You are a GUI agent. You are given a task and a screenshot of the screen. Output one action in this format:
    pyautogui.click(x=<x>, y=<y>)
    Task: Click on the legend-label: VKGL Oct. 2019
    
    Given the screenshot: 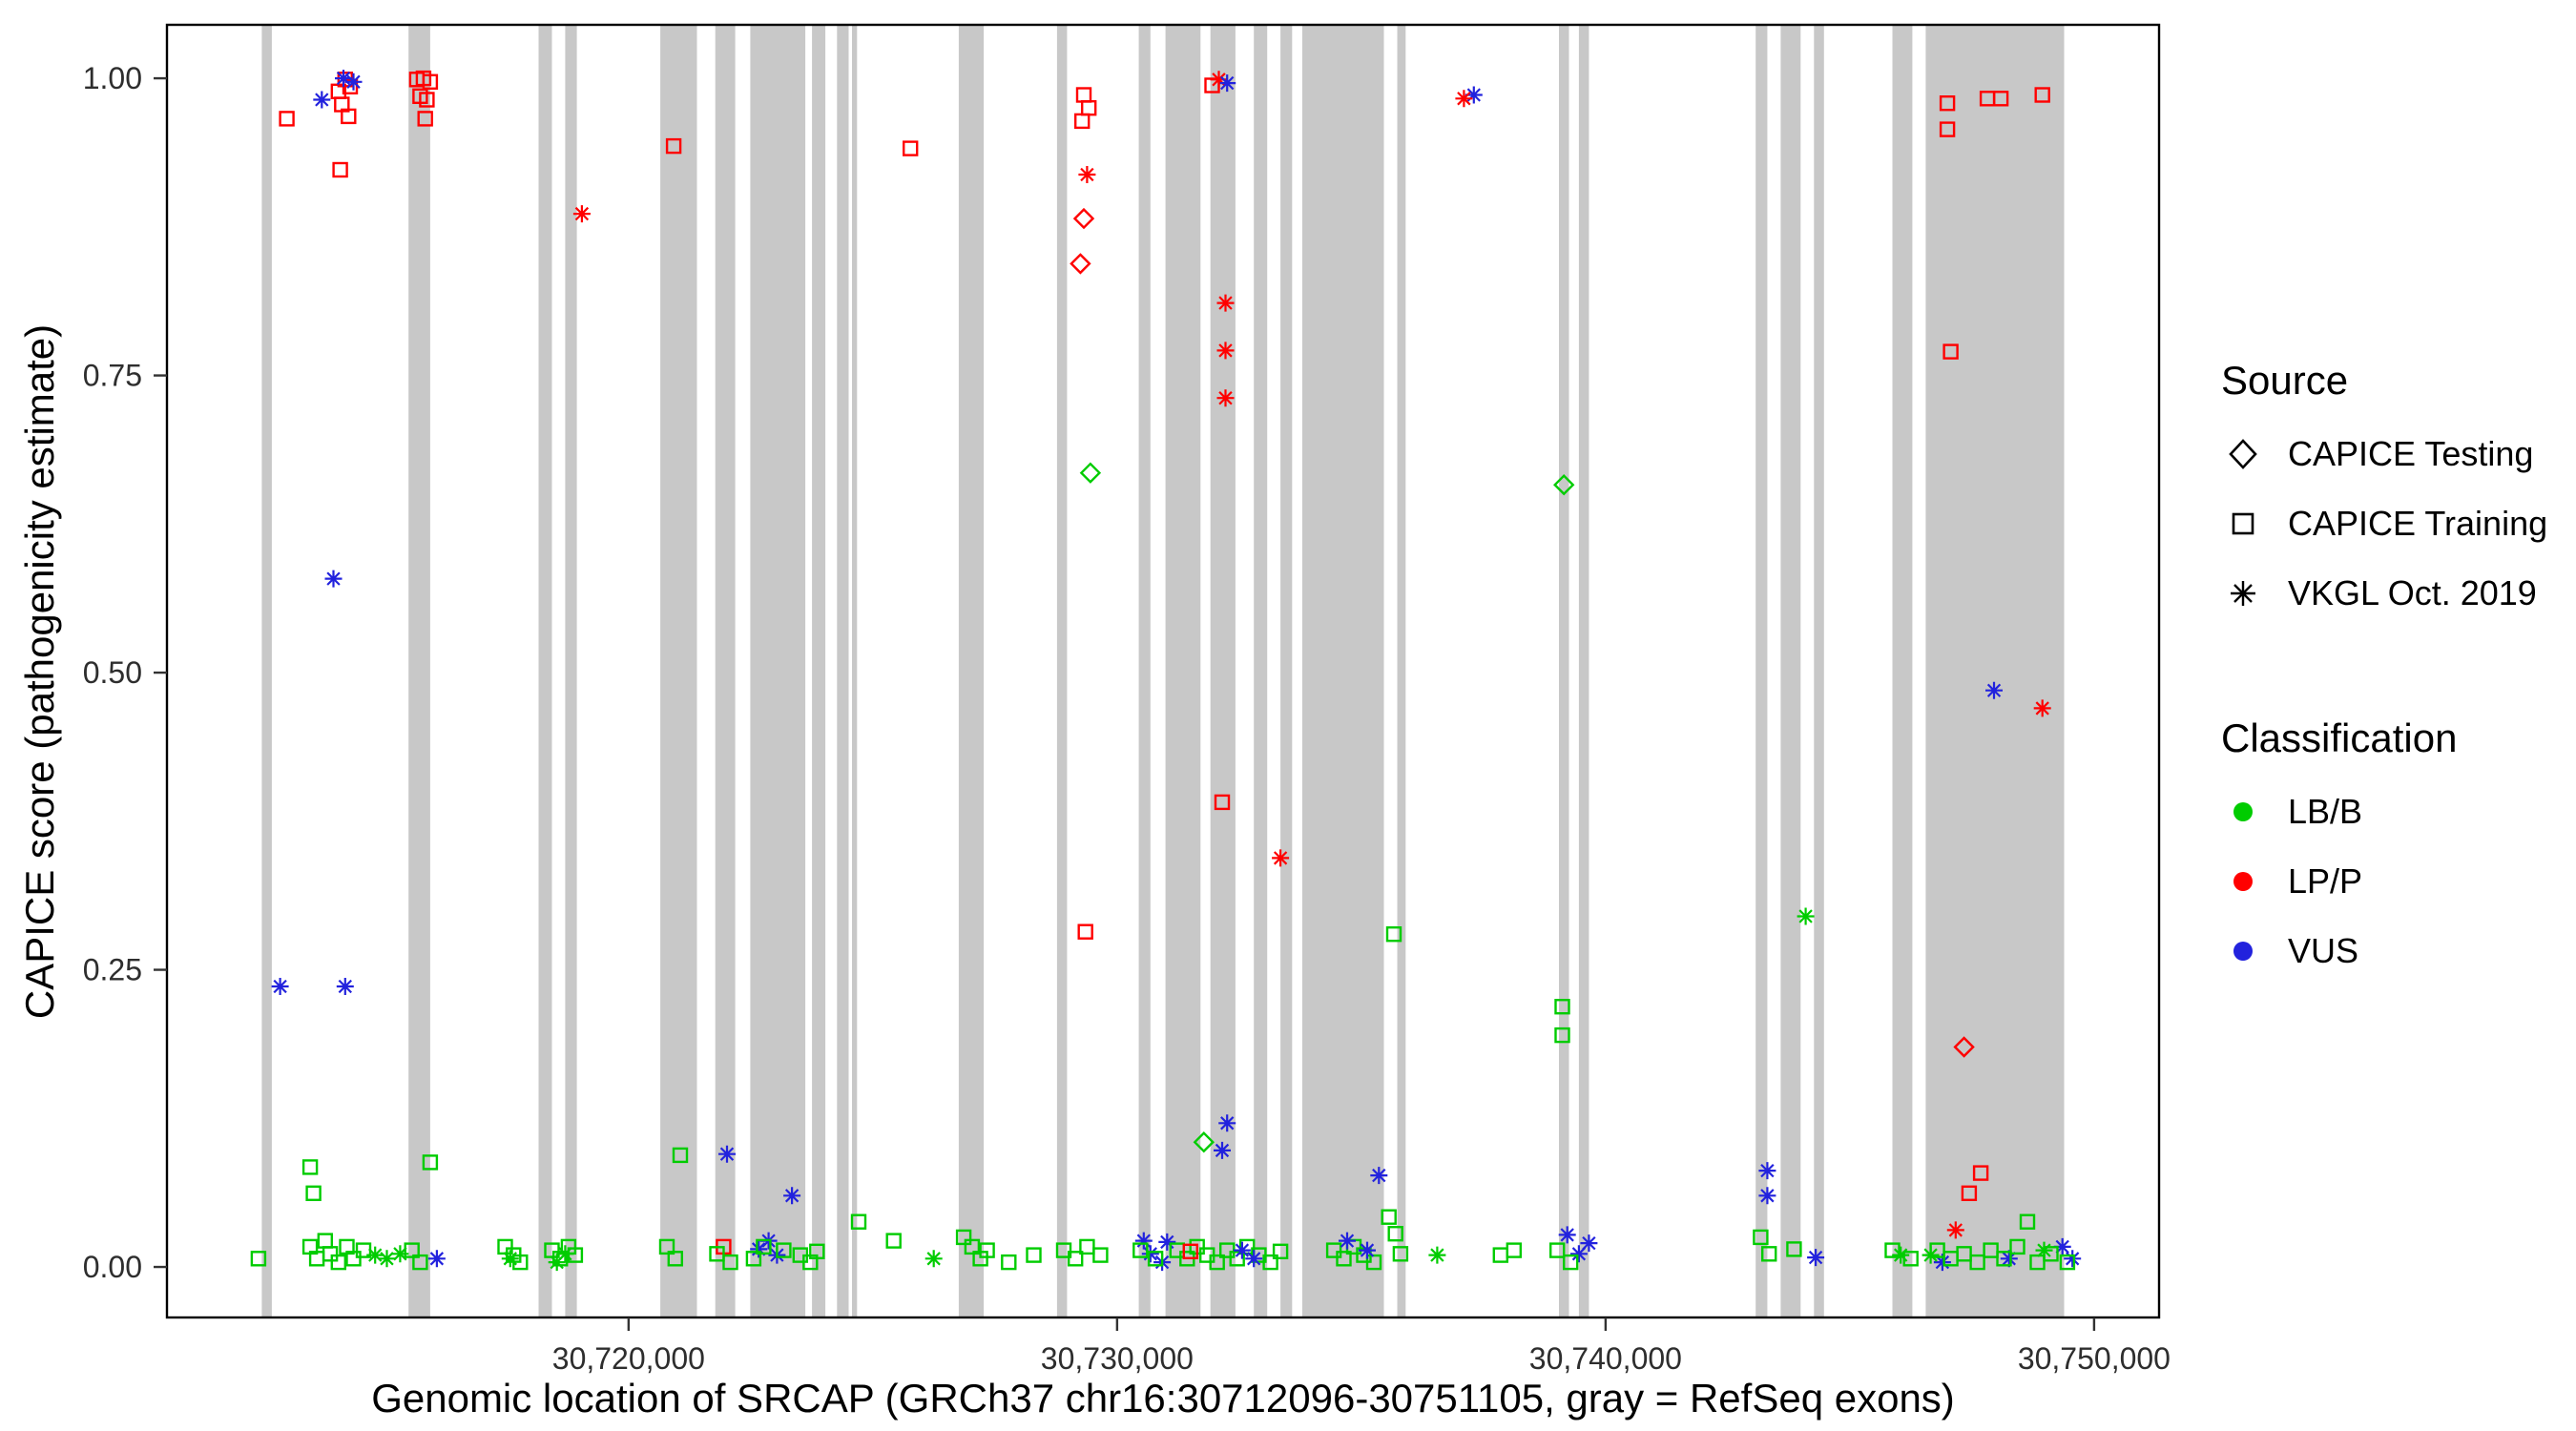 What is the action you would take?
    pyautogui.click(x=2412, y=592)
    